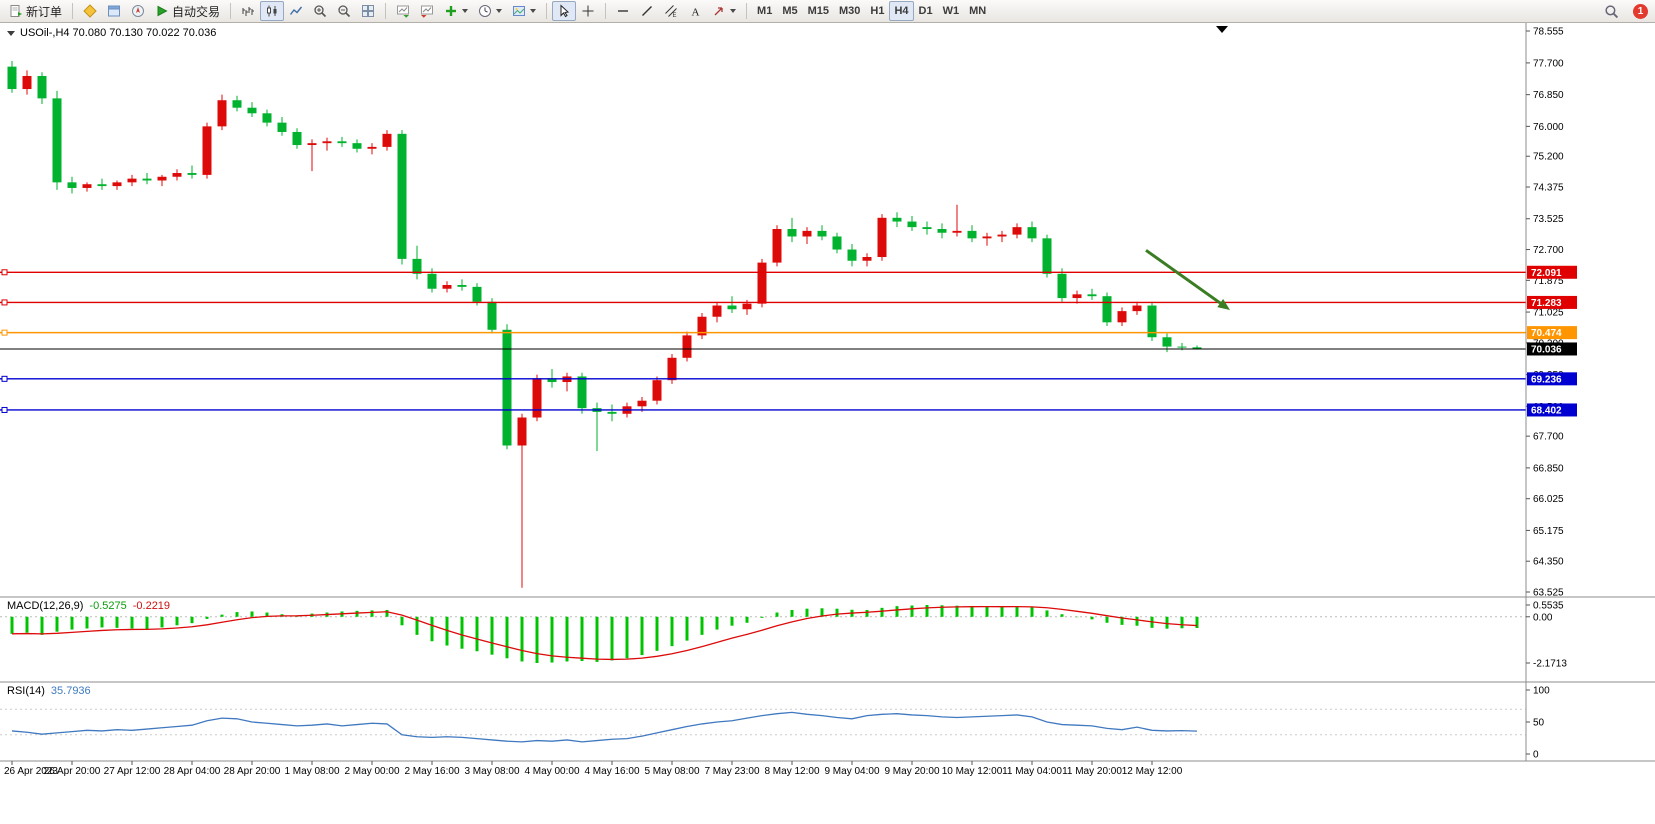  What do you see at coordinates (16, 11) in the screenshot?
I see `new-order-icon` at bounding box center [16, 11].